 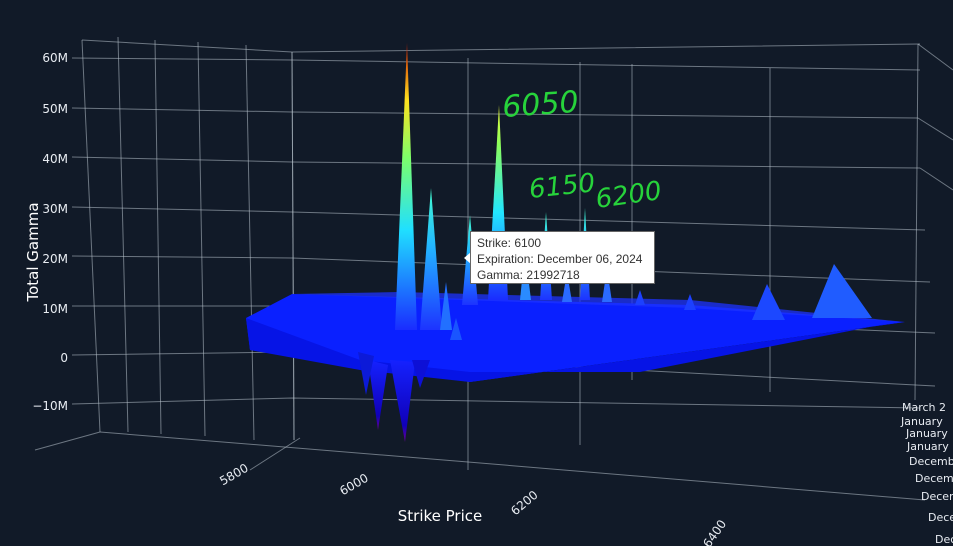 I want to click on tooltip-pointer, so click(x=467, y=258).